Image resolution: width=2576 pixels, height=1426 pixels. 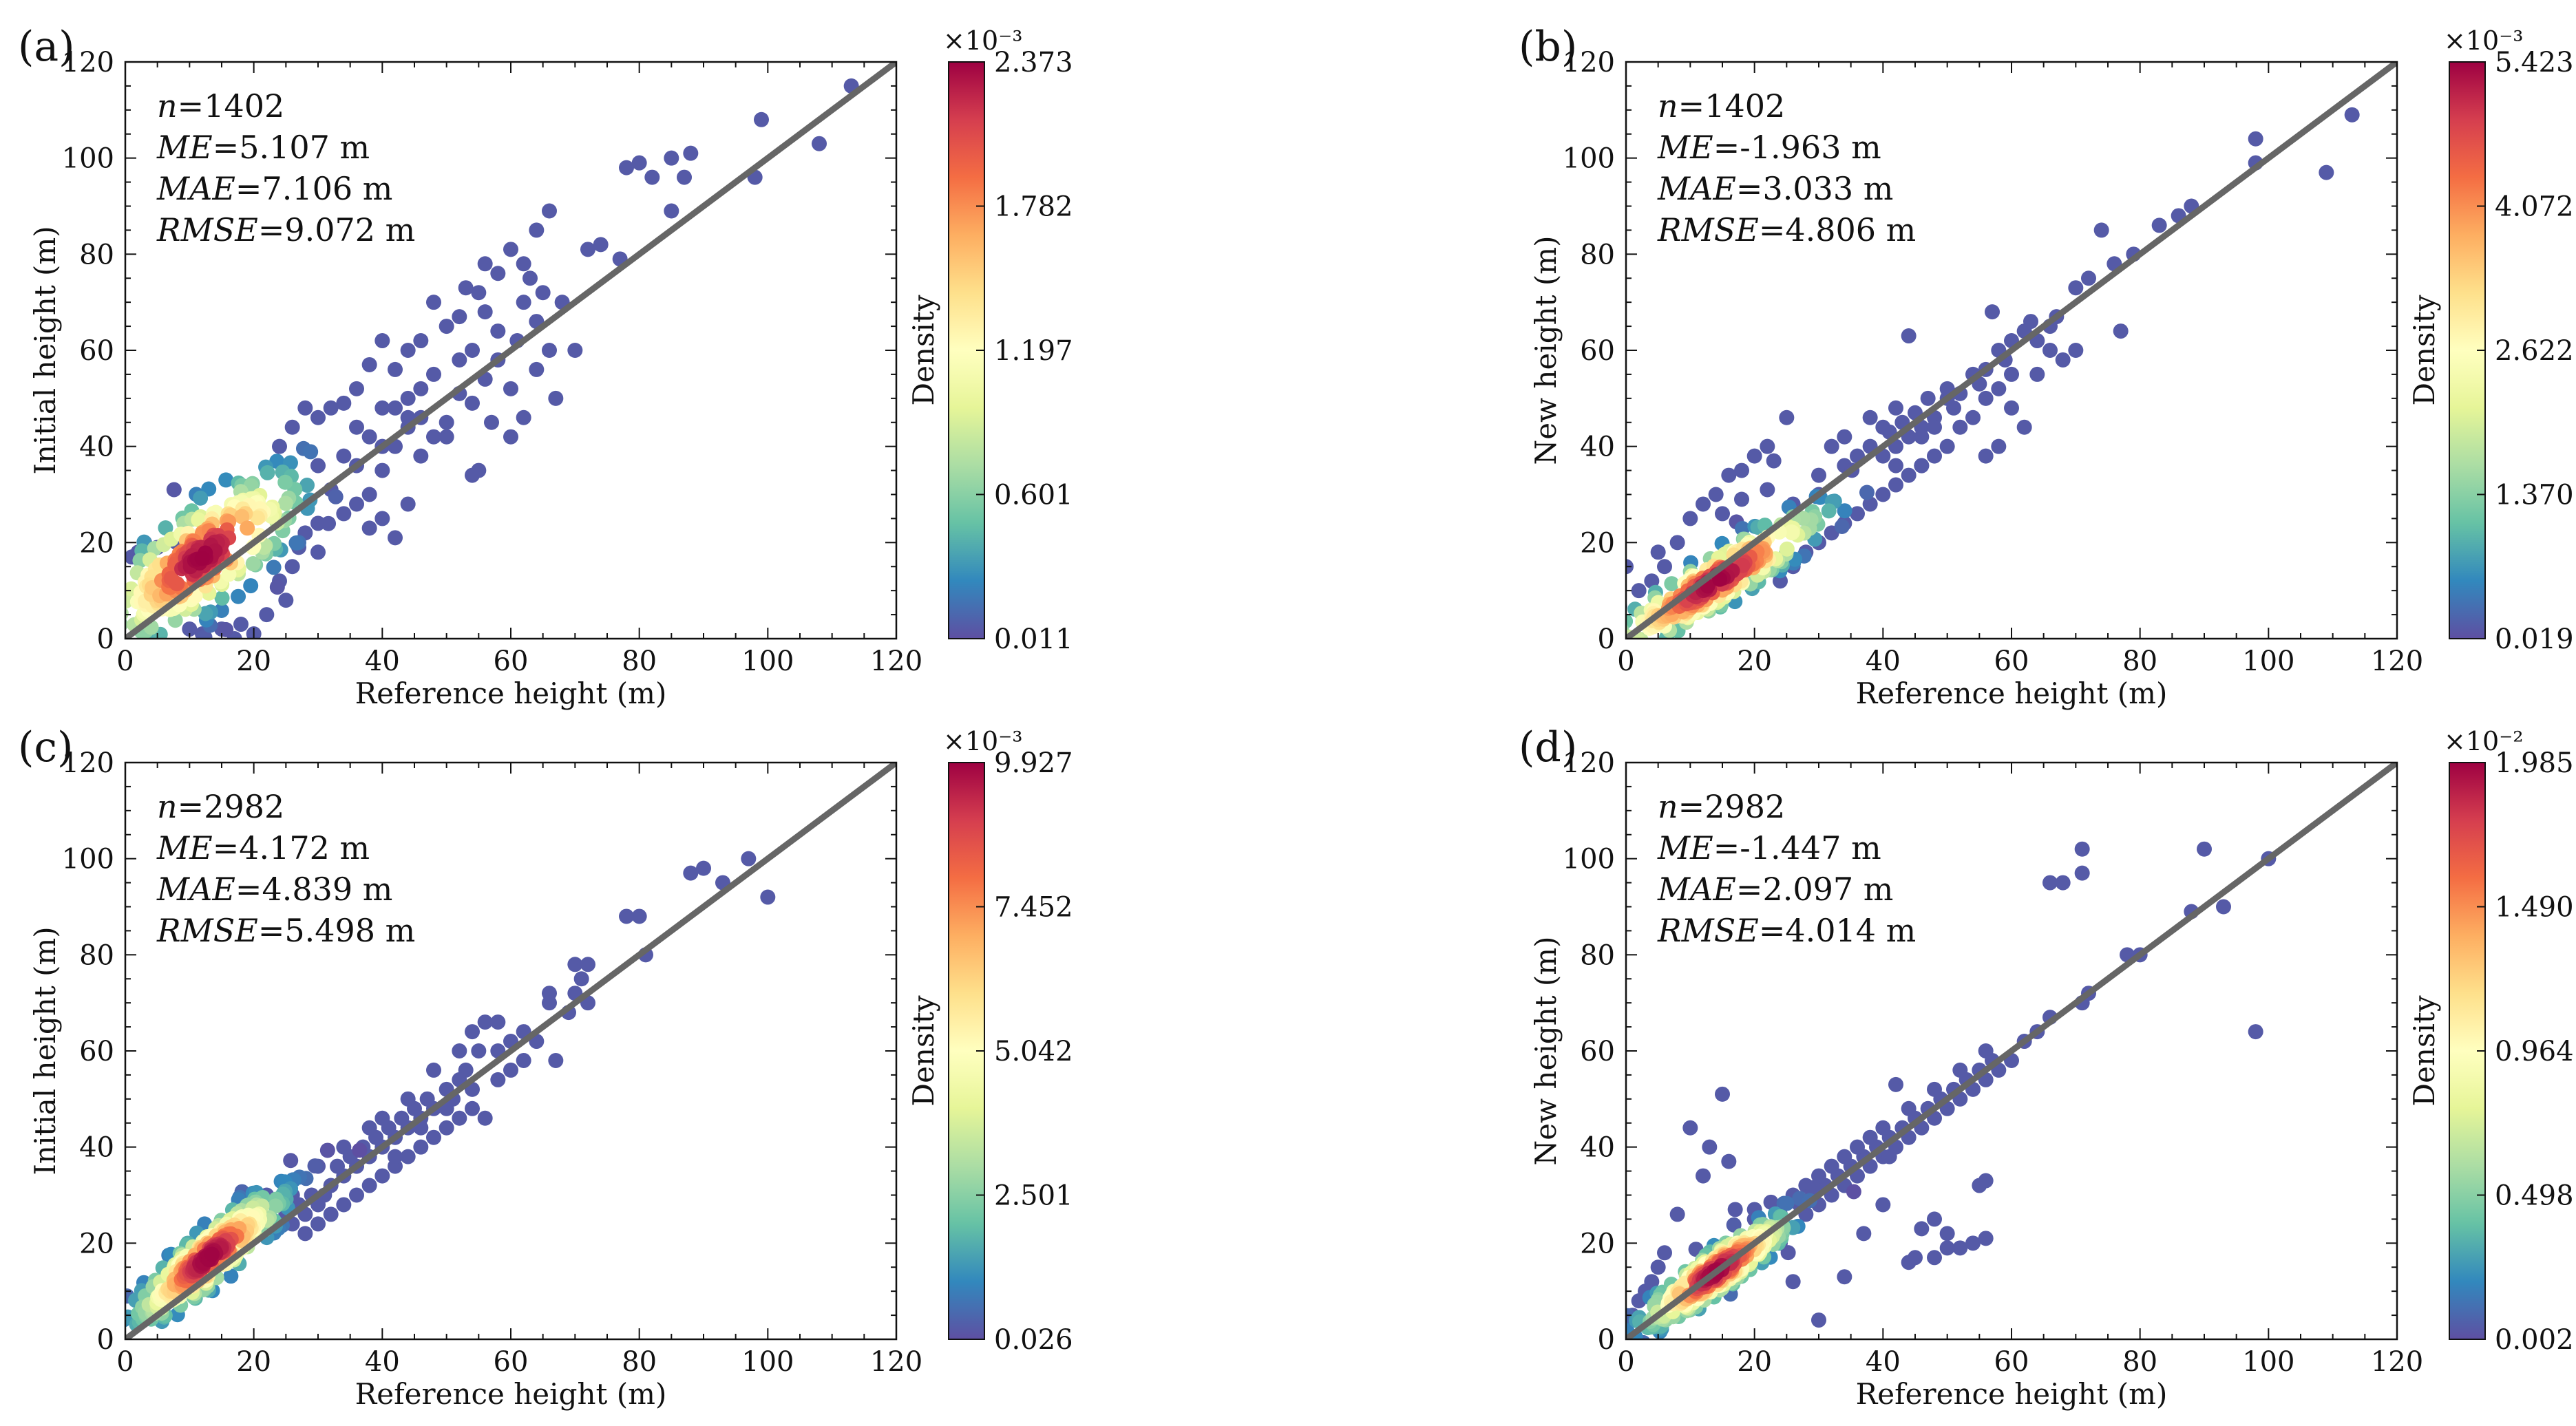 What do you see at coordinates (1828, 889) in the screenshot?
I see `stat-value: 2.097 m` at bounding box center [1828, 889].